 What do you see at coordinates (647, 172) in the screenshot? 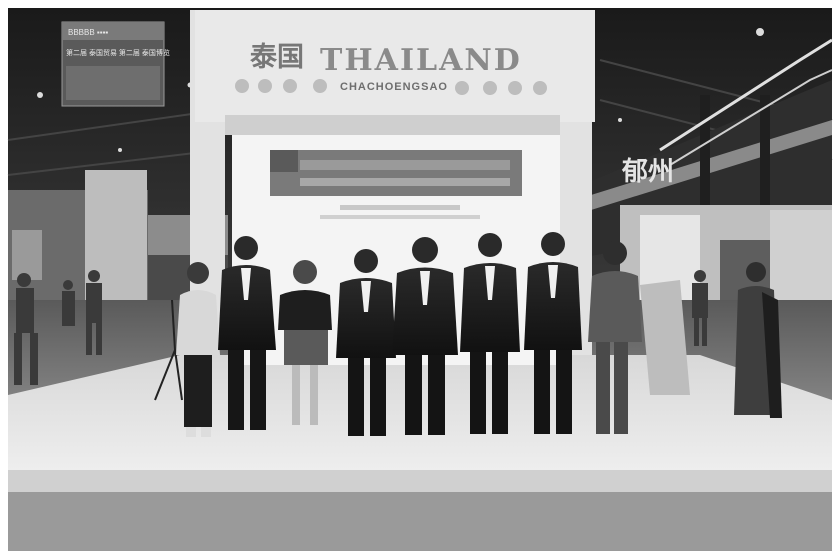
I see `right-sign-text: 郁州` at bounding box center [647, 172].